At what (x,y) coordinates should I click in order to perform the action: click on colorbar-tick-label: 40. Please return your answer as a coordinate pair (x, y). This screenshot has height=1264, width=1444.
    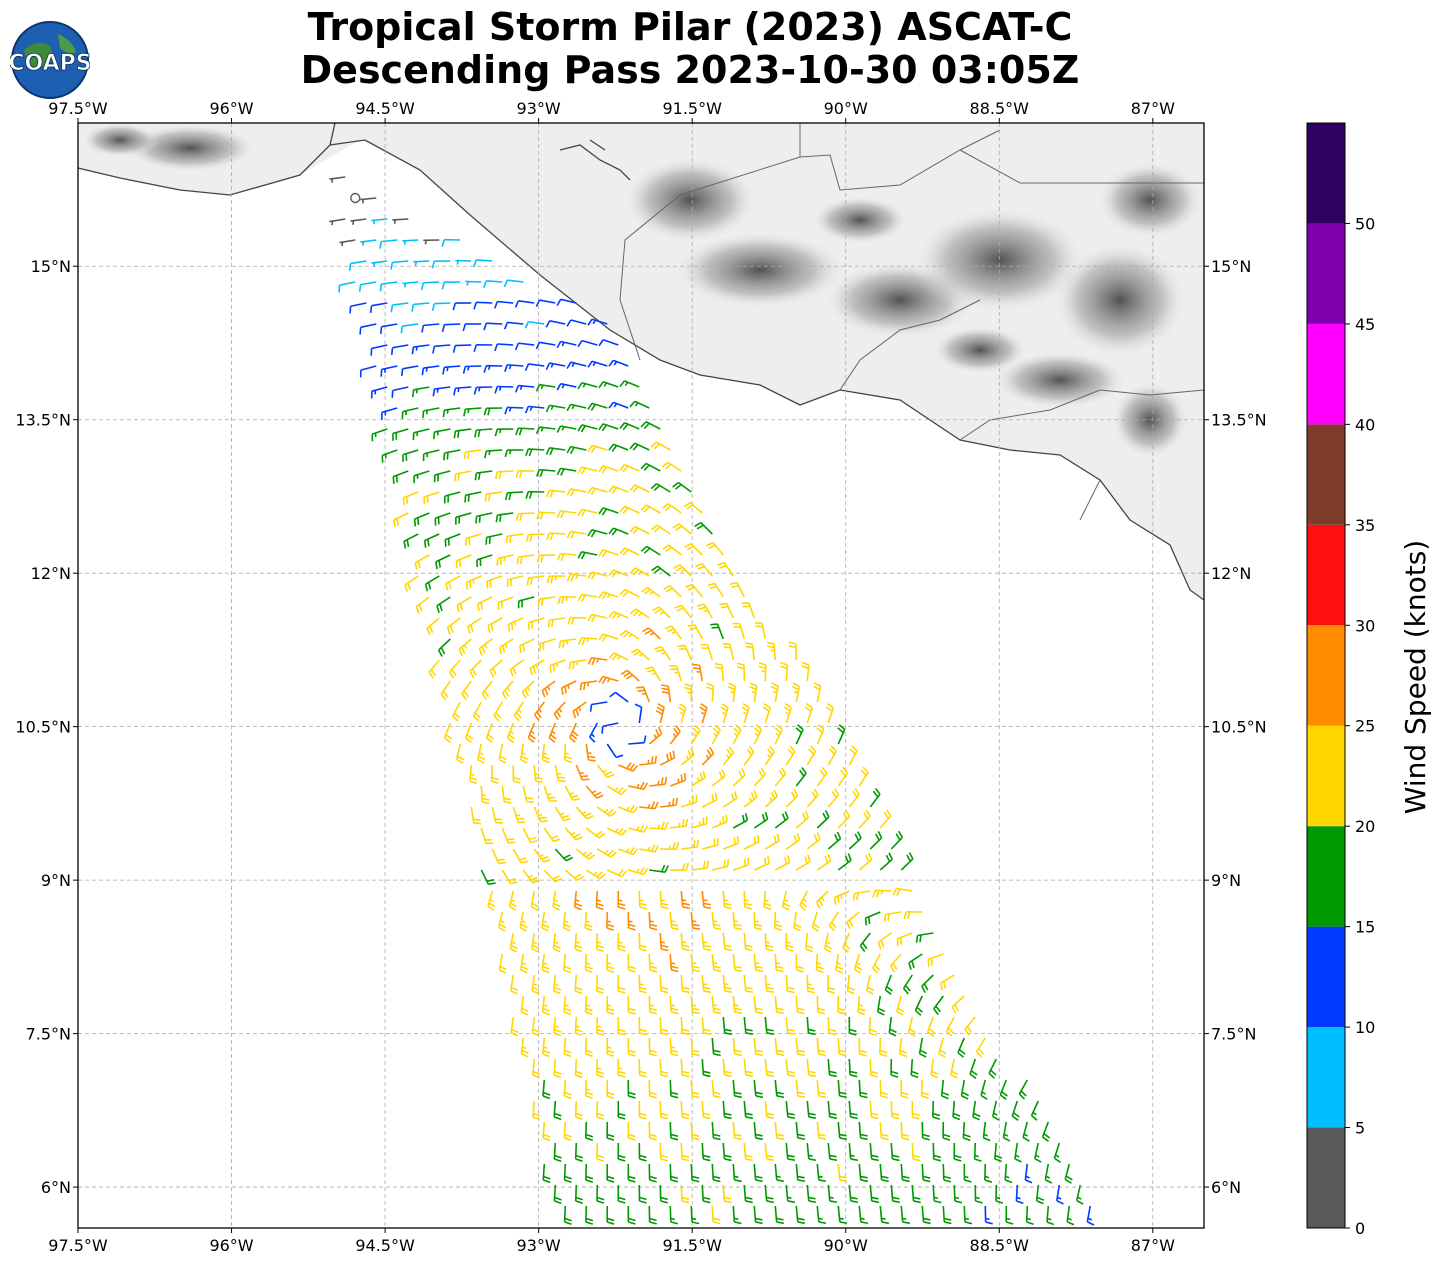
    Looking at the image, I should click on (1365, 424).